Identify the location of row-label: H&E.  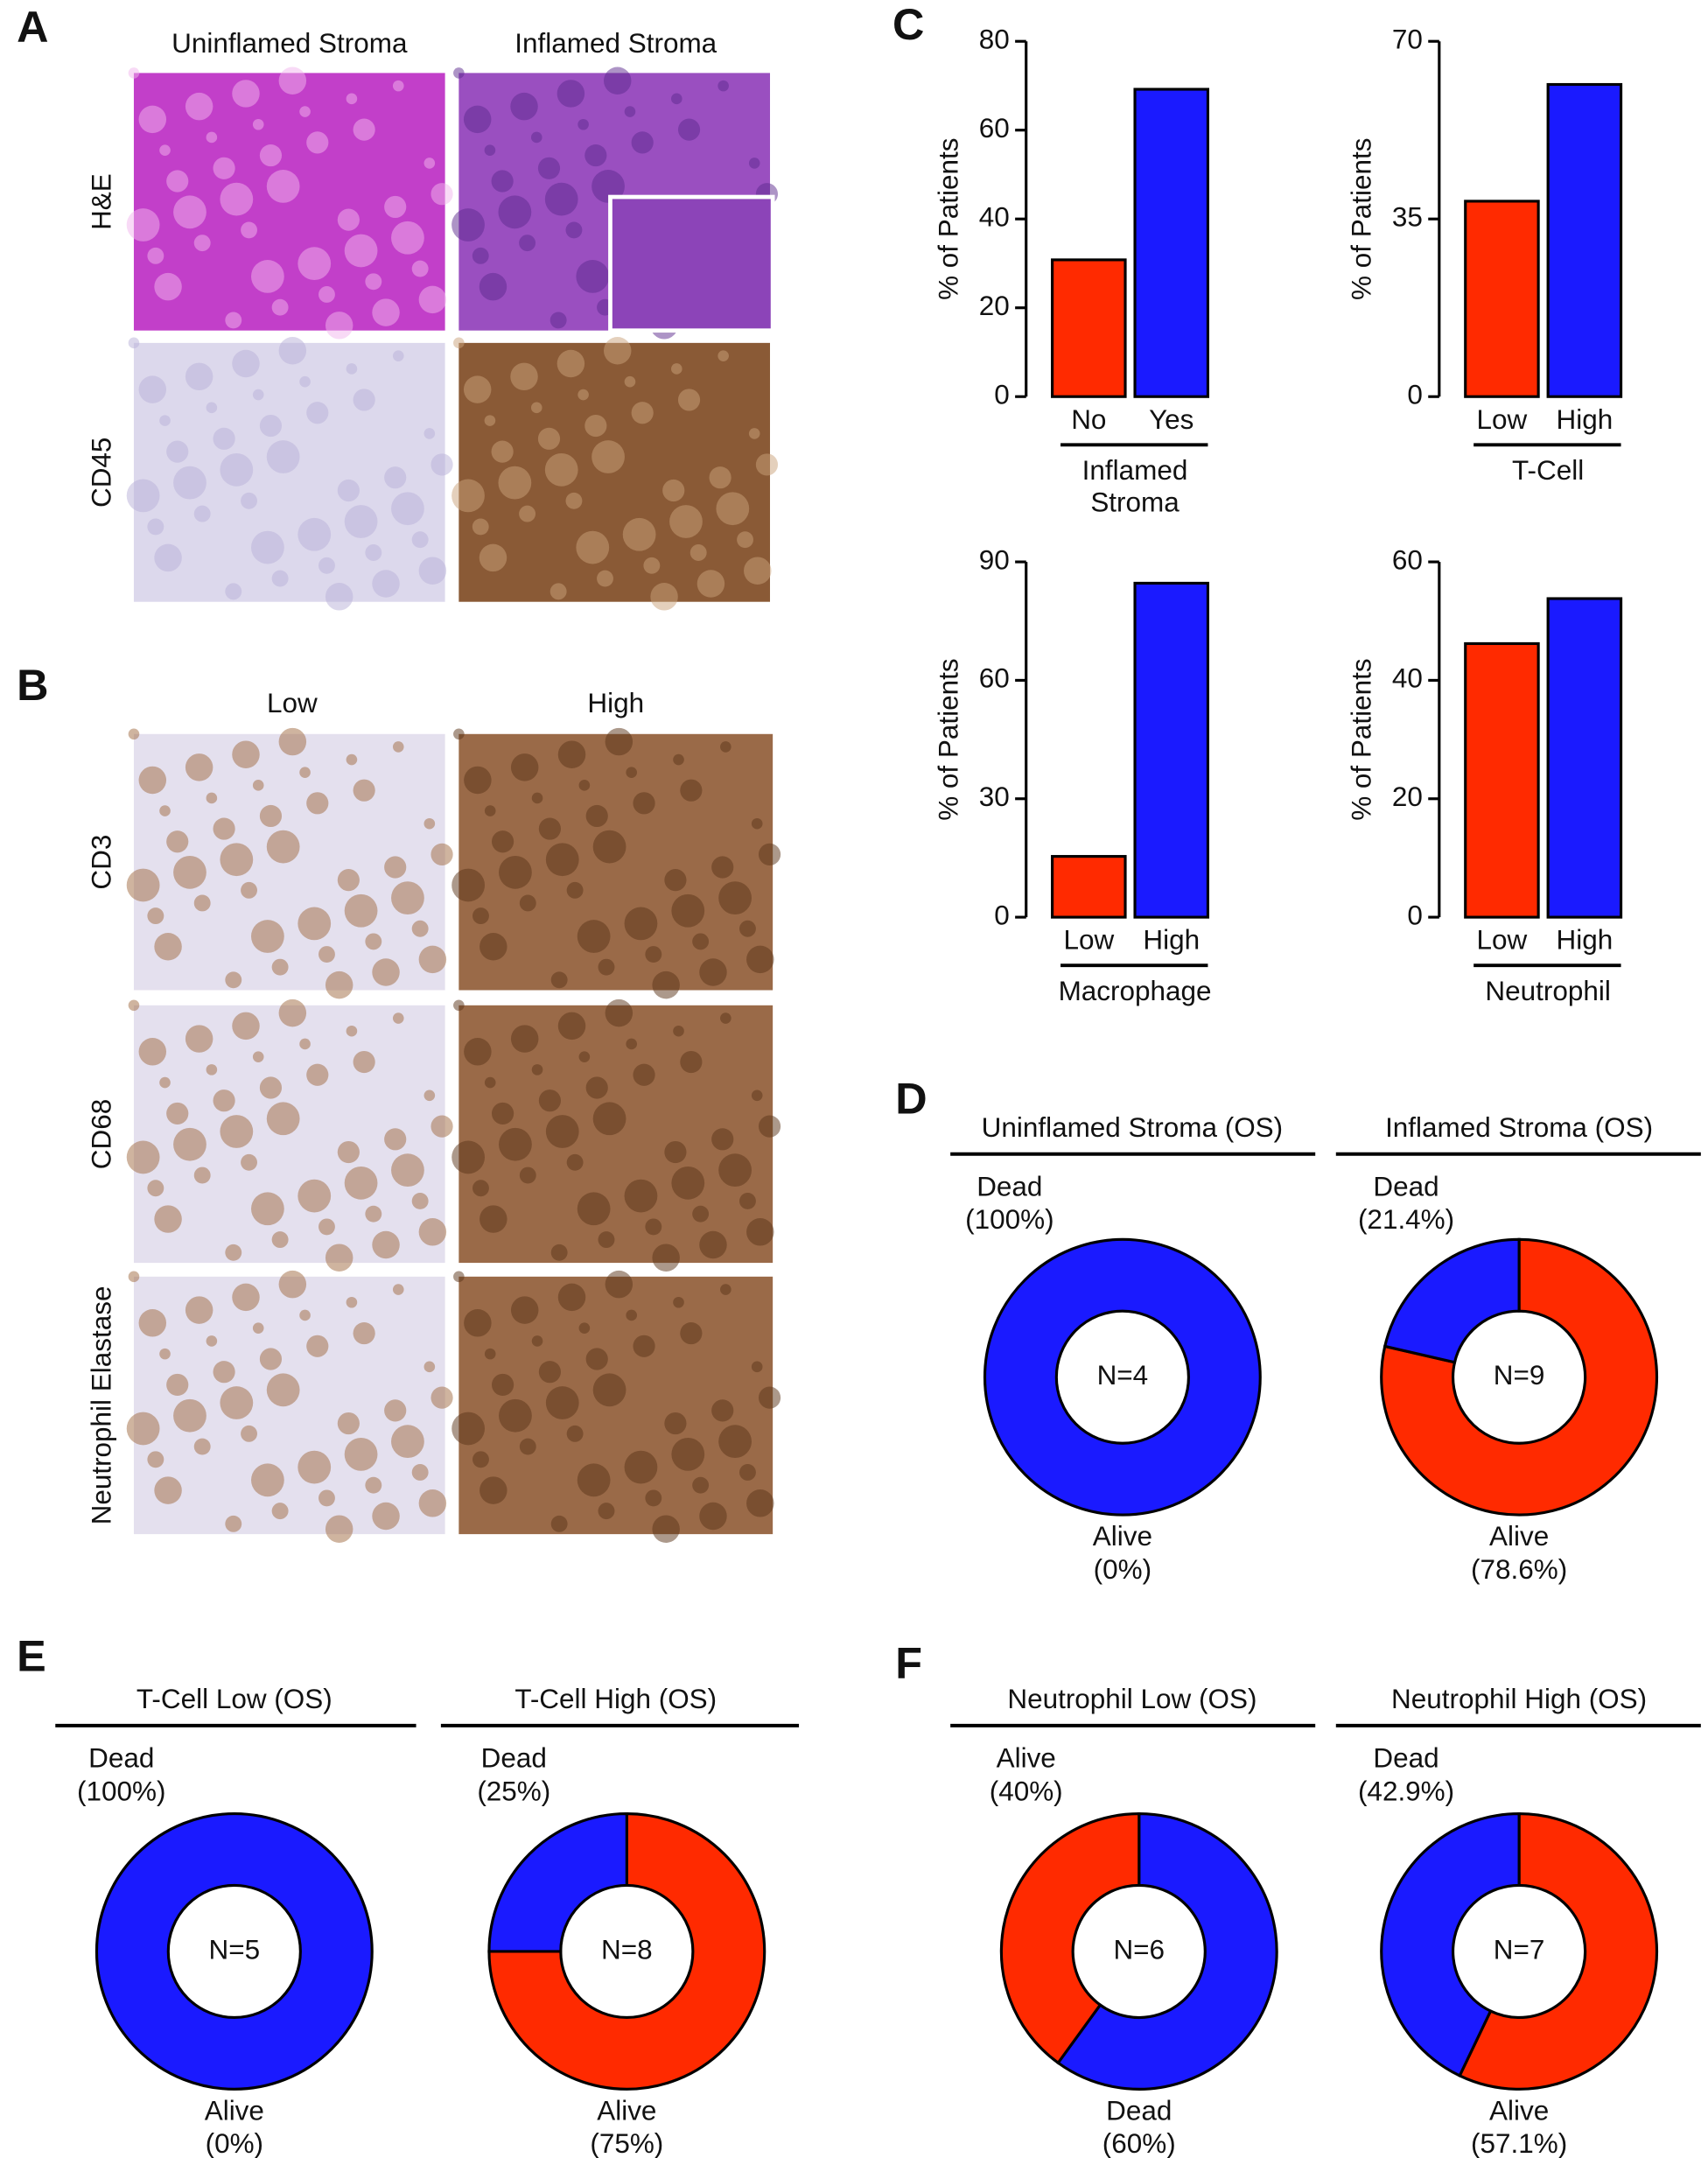
(102, 201).